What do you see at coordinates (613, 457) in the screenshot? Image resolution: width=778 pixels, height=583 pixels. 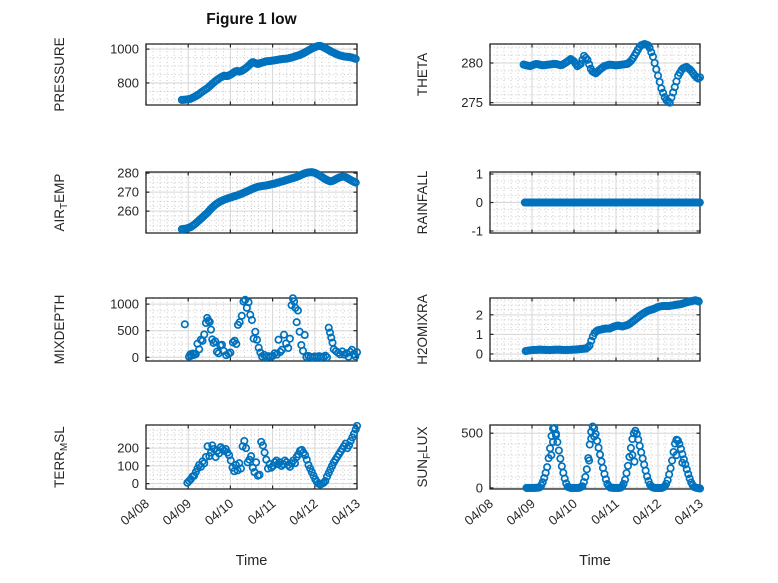 I see `sun-flux-data-points` at bounding box center [613, 457].